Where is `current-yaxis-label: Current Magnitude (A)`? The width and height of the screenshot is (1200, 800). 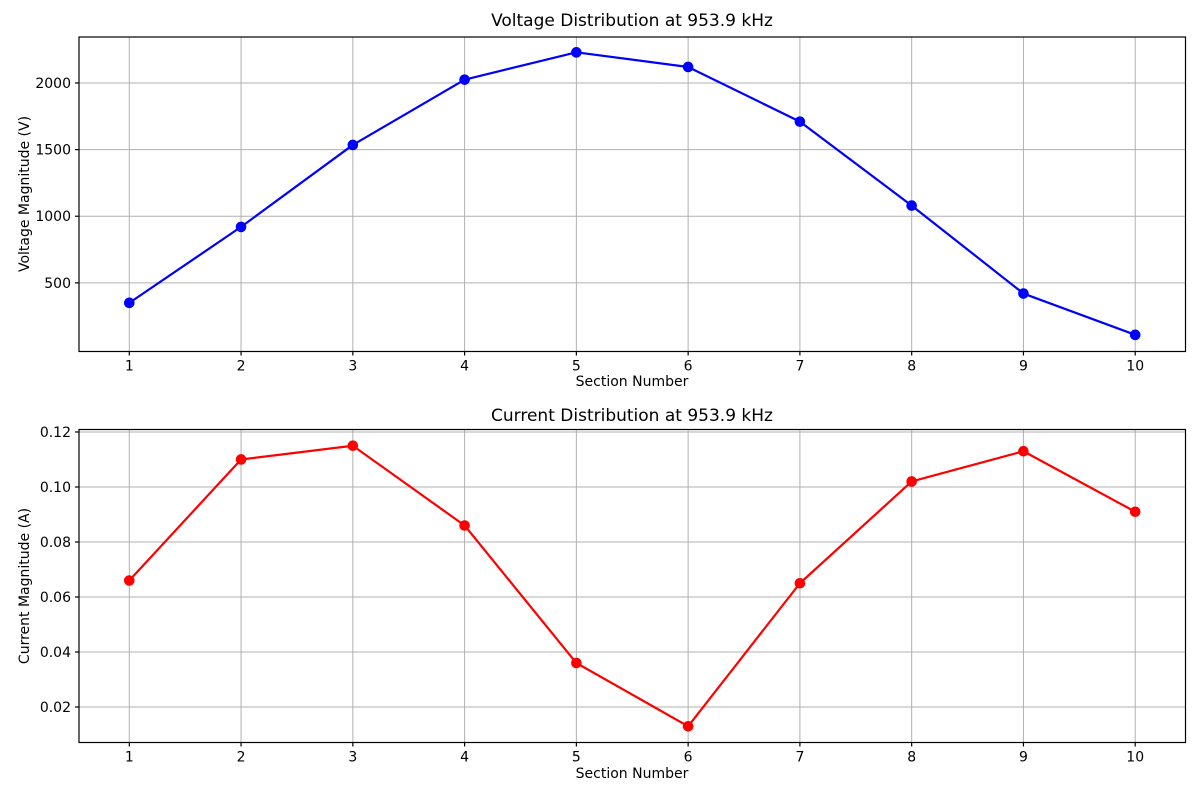 current-yaxis-label: Current Magnitude (A) is located at coordinates (25, 586).